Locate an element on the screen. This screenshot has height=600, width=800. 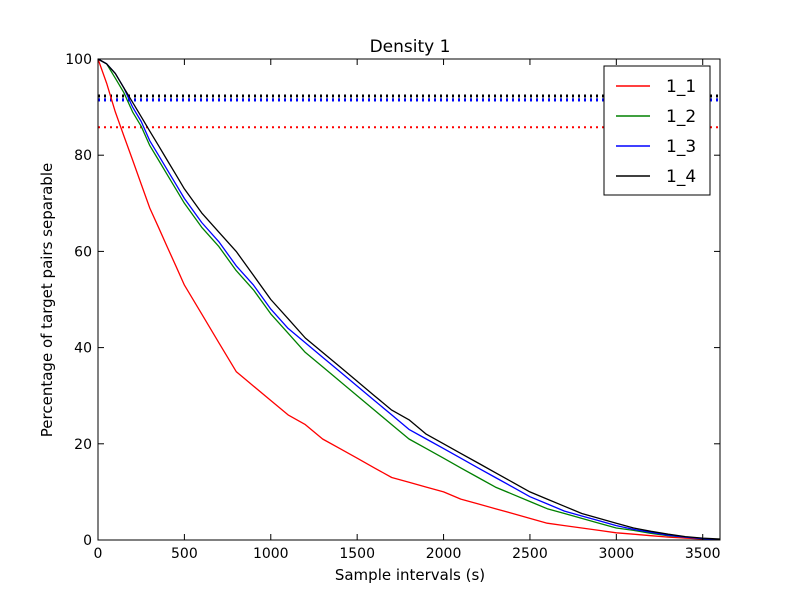
y-tick-label: 0 is located at coordinates (87, 541).